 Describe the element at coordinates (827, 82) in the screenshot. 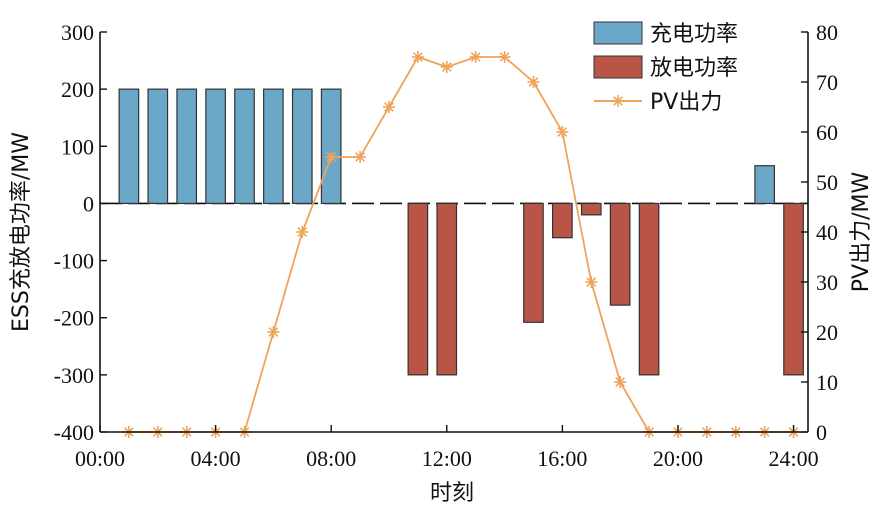

I see `y-right-tick-label: 70` at that location.